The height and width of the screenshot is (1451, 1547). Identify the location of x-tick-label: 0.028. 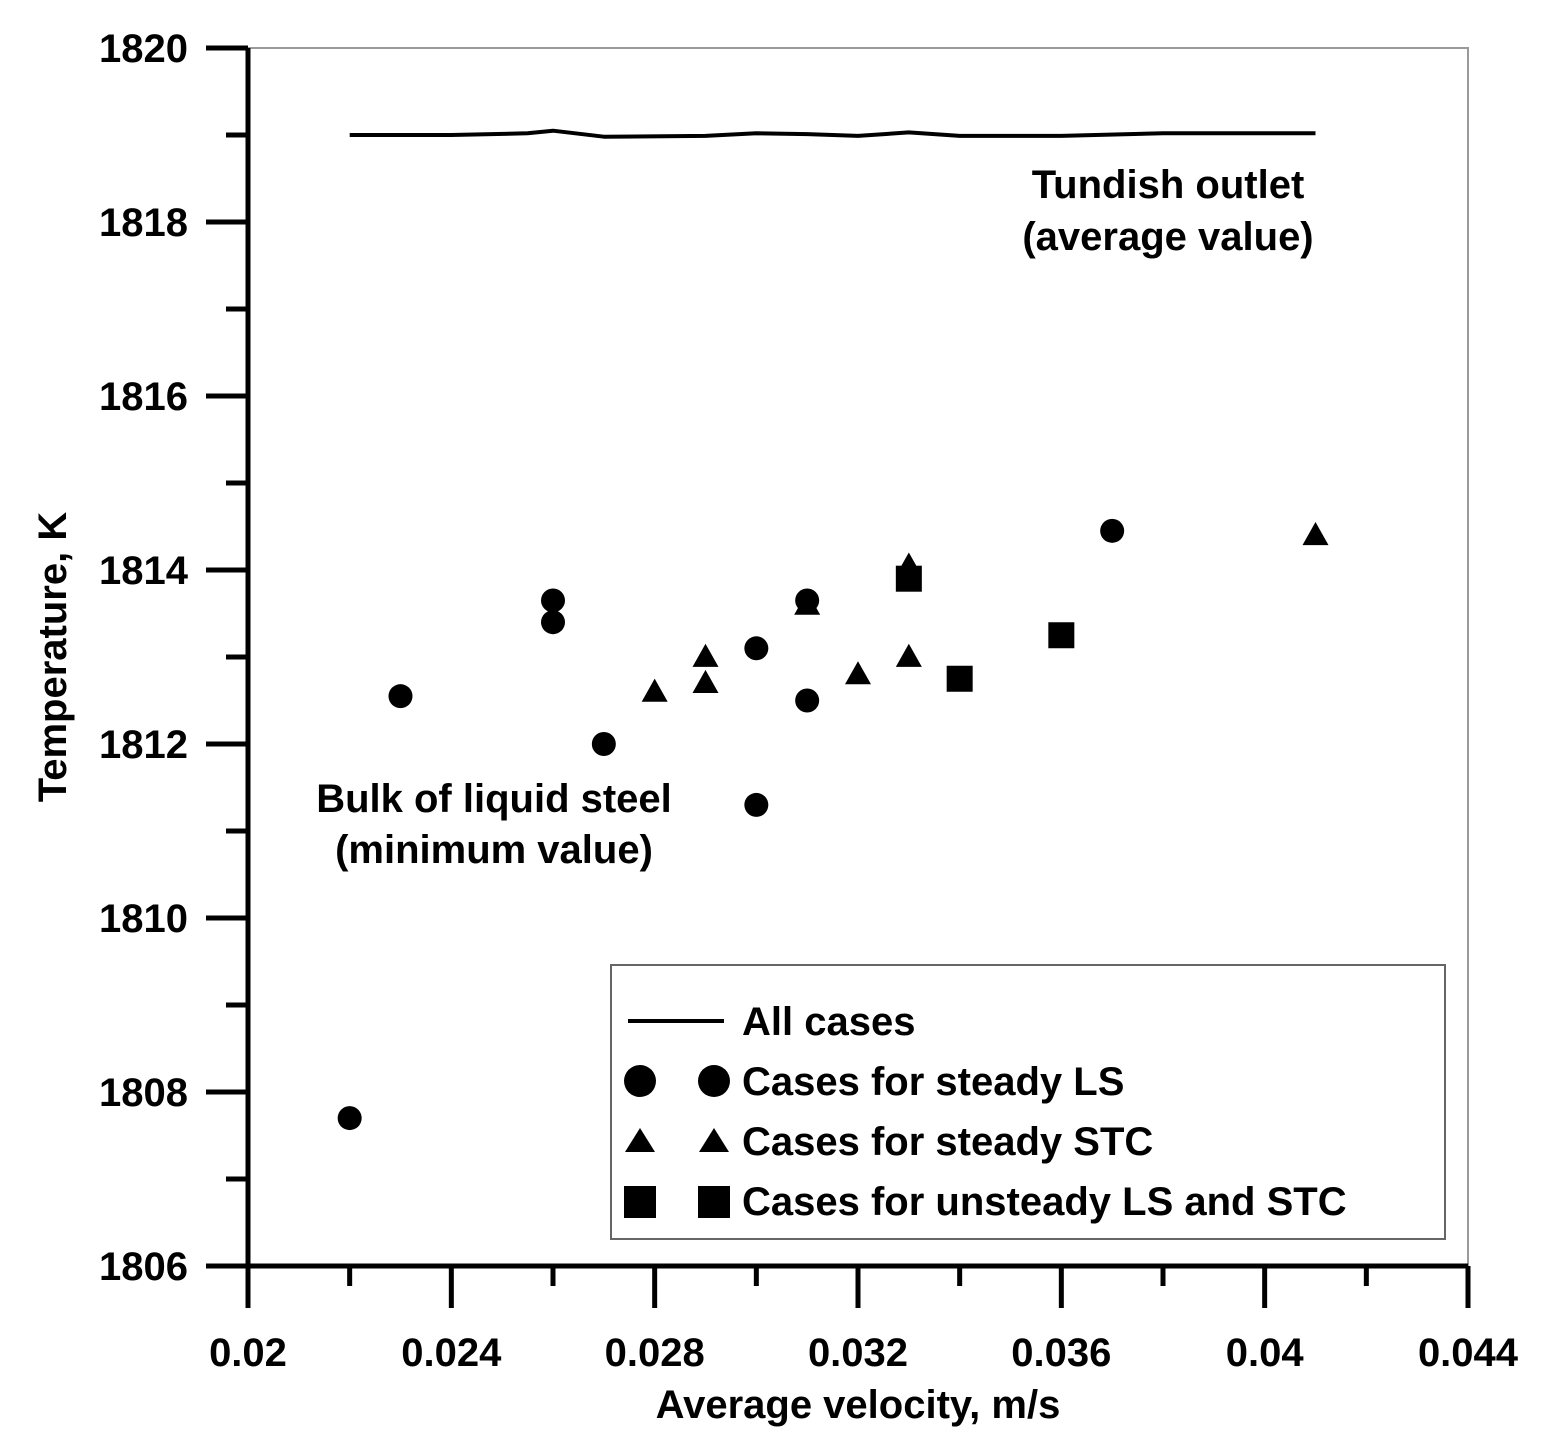
(655, 1353).